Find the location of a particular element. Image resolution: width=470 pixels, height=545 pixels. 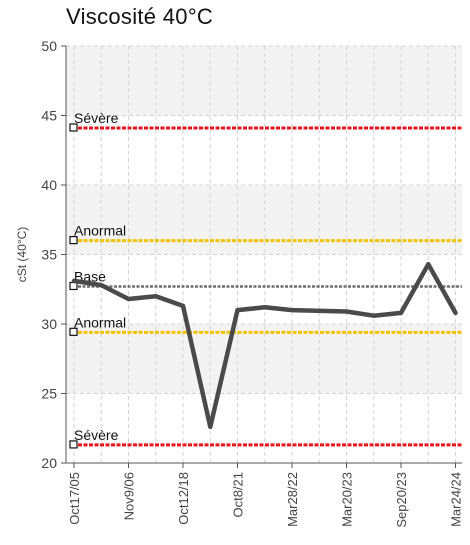

x-tick-label: Mar28/22 is located at coordinates (292, 499).